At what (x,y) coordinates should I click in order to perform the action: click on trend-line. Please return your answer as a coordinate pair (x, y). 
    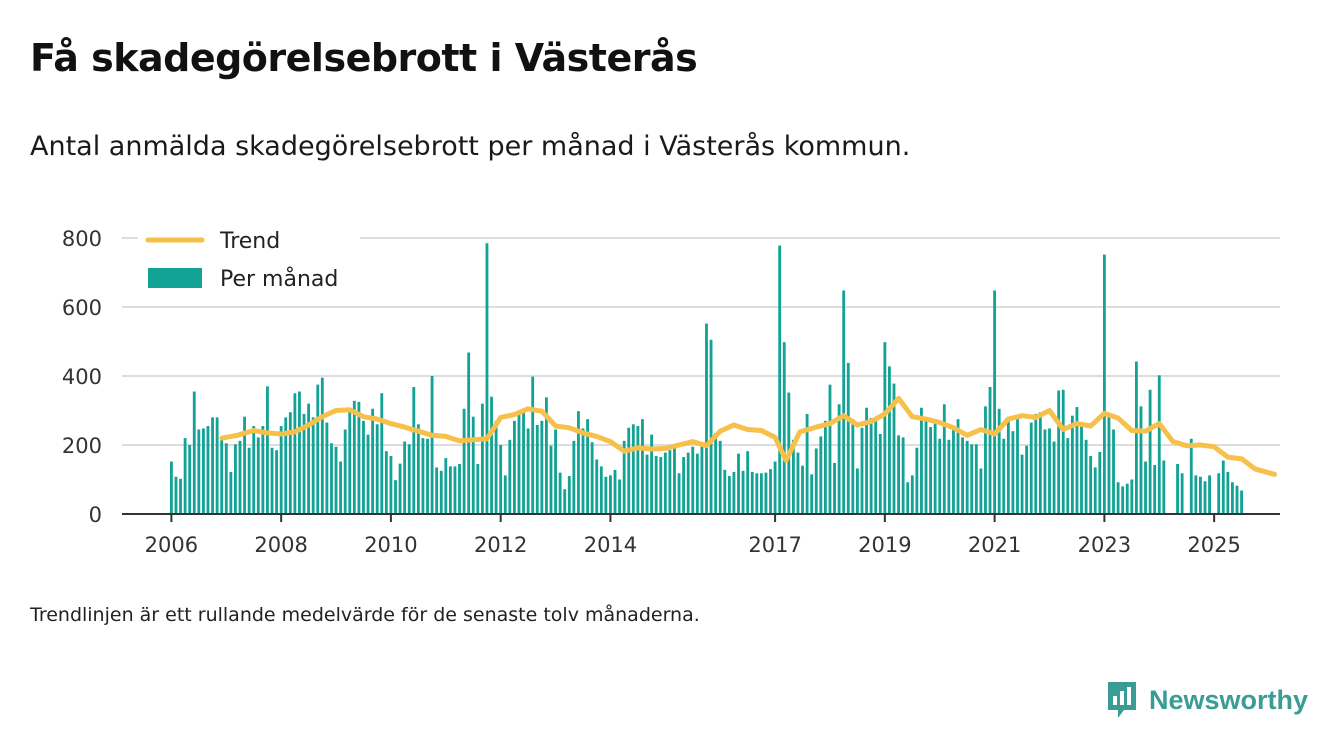
    Looking at the image, I should click on (748, 436).